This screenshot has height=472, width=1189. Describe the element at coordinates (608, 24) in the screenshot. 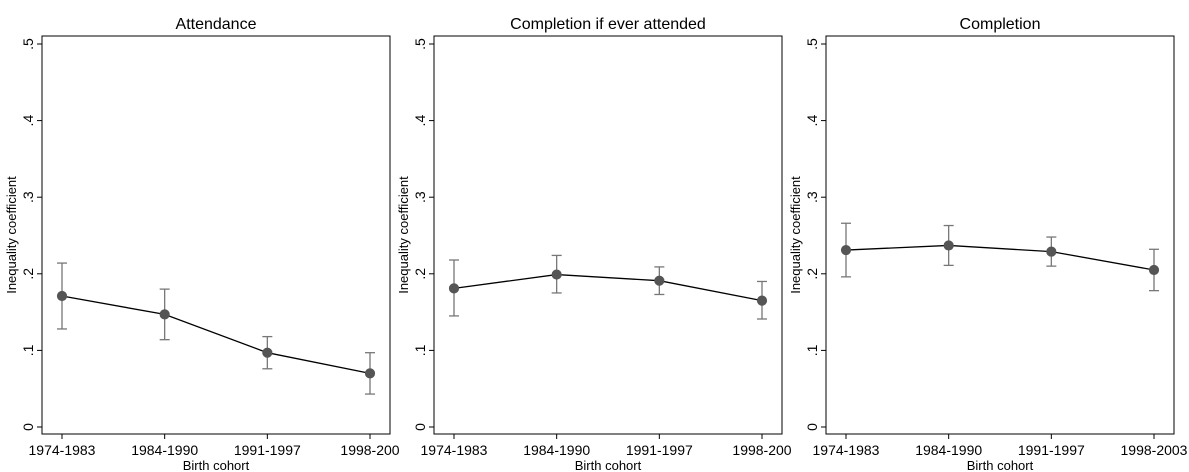

I see `chart-title: Completion if ever attended` at that location.